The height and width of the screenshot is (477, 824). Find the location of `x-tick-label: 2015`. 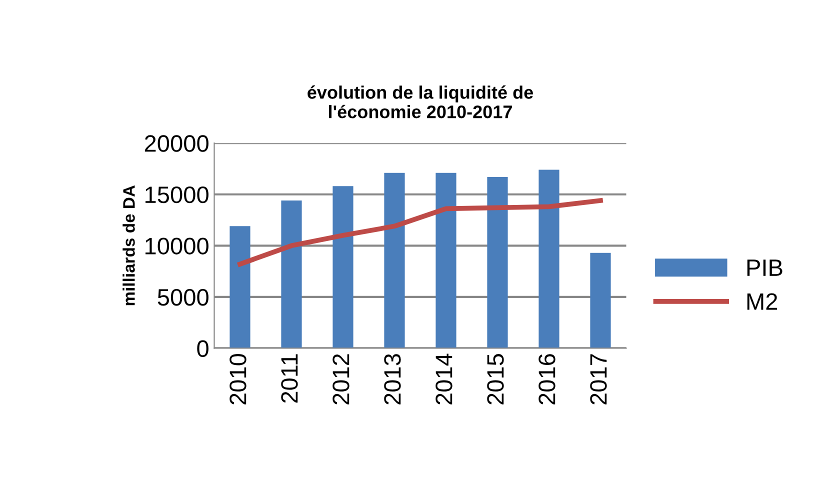

x-tick-label: 2015 is located at coordinates (495, 379).